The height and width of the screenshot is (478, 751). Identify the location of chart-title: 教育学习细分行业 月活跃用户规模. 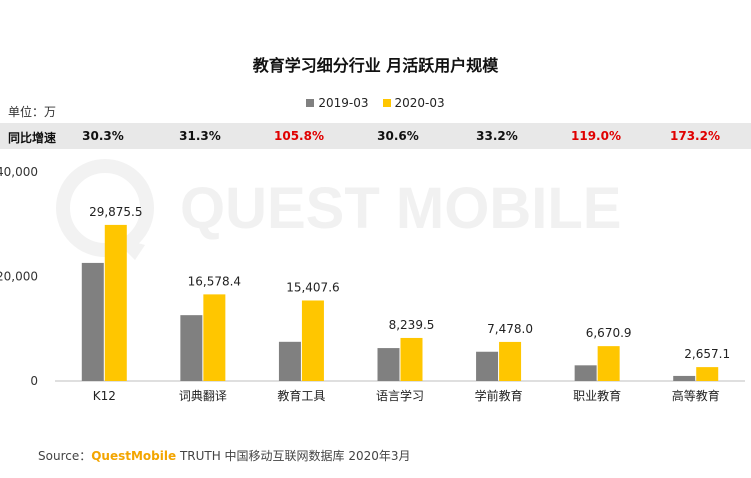
(375, 65).